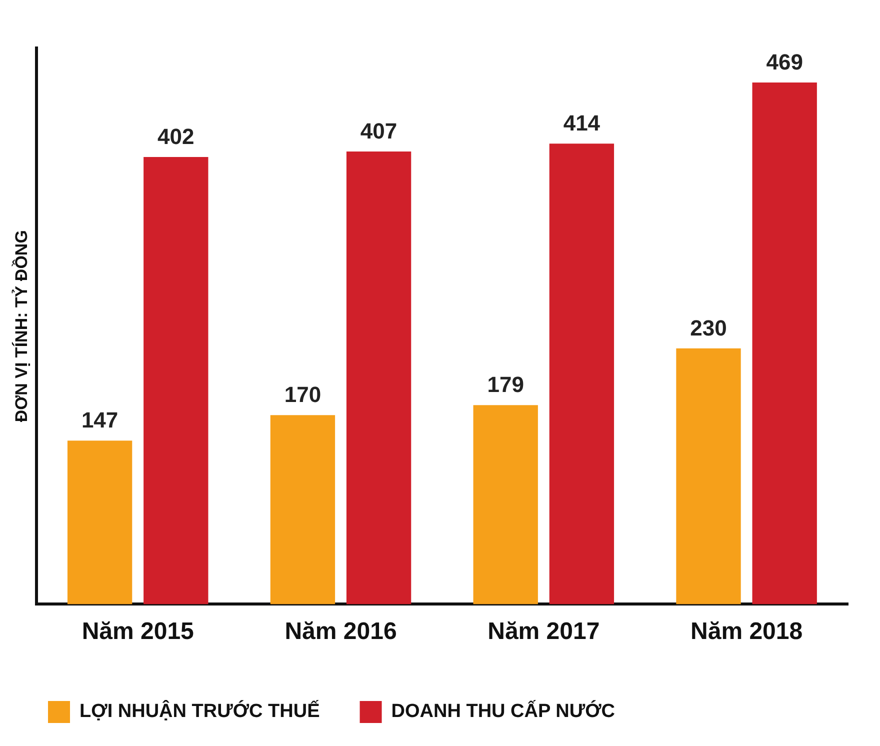 This screenshot has width=880, height=746. What do you see at coordinates (99, 420) in the screenshot?
I see `data-label: 147` at bounding box center [99, 420].